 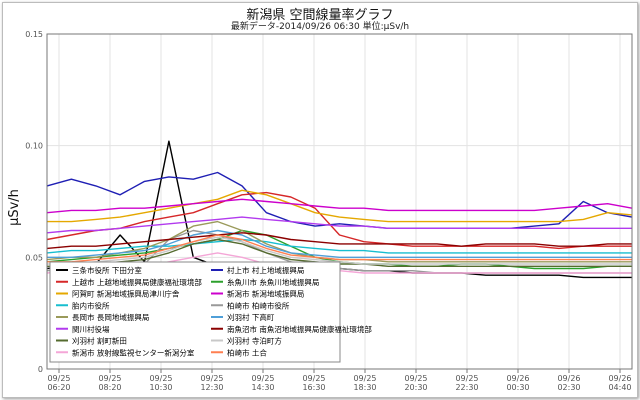 What do you see at coordinates (137, 282) in the screenshot?
I see `legend-entry: 上越市 上越地域振興局健康福祉環境部` at bounding box center [137, 282].